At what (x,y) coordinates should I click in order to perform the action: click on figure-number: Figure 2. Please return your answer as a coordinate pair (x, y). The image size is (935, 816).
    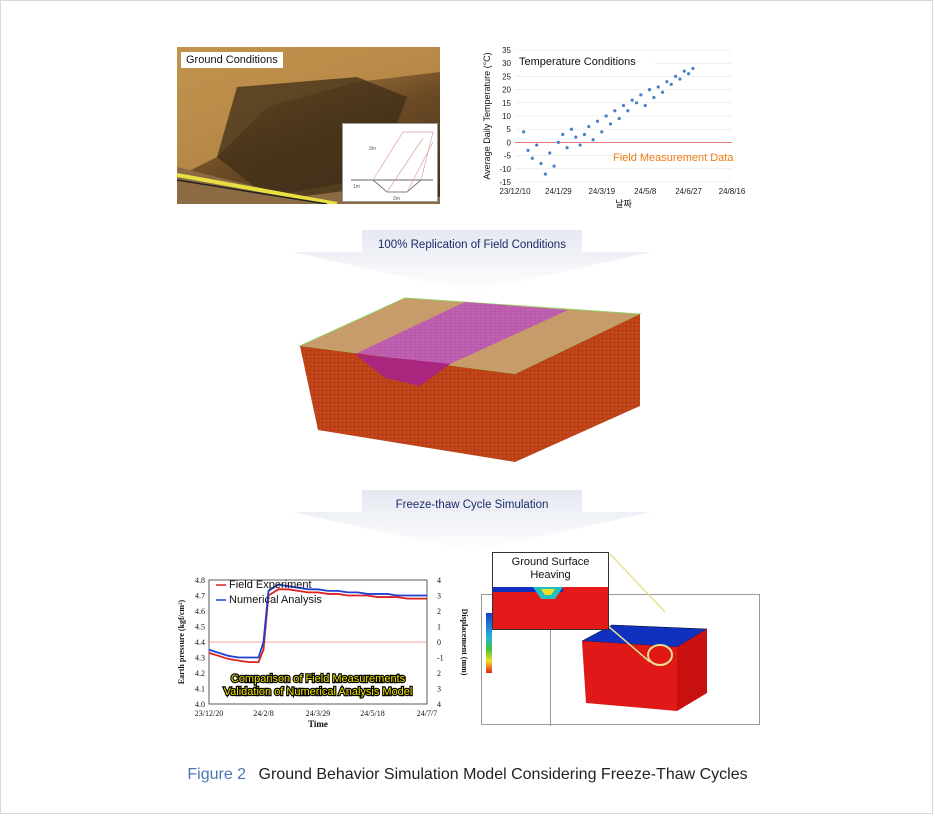
    Looking at the image, I should click on (217, 774).